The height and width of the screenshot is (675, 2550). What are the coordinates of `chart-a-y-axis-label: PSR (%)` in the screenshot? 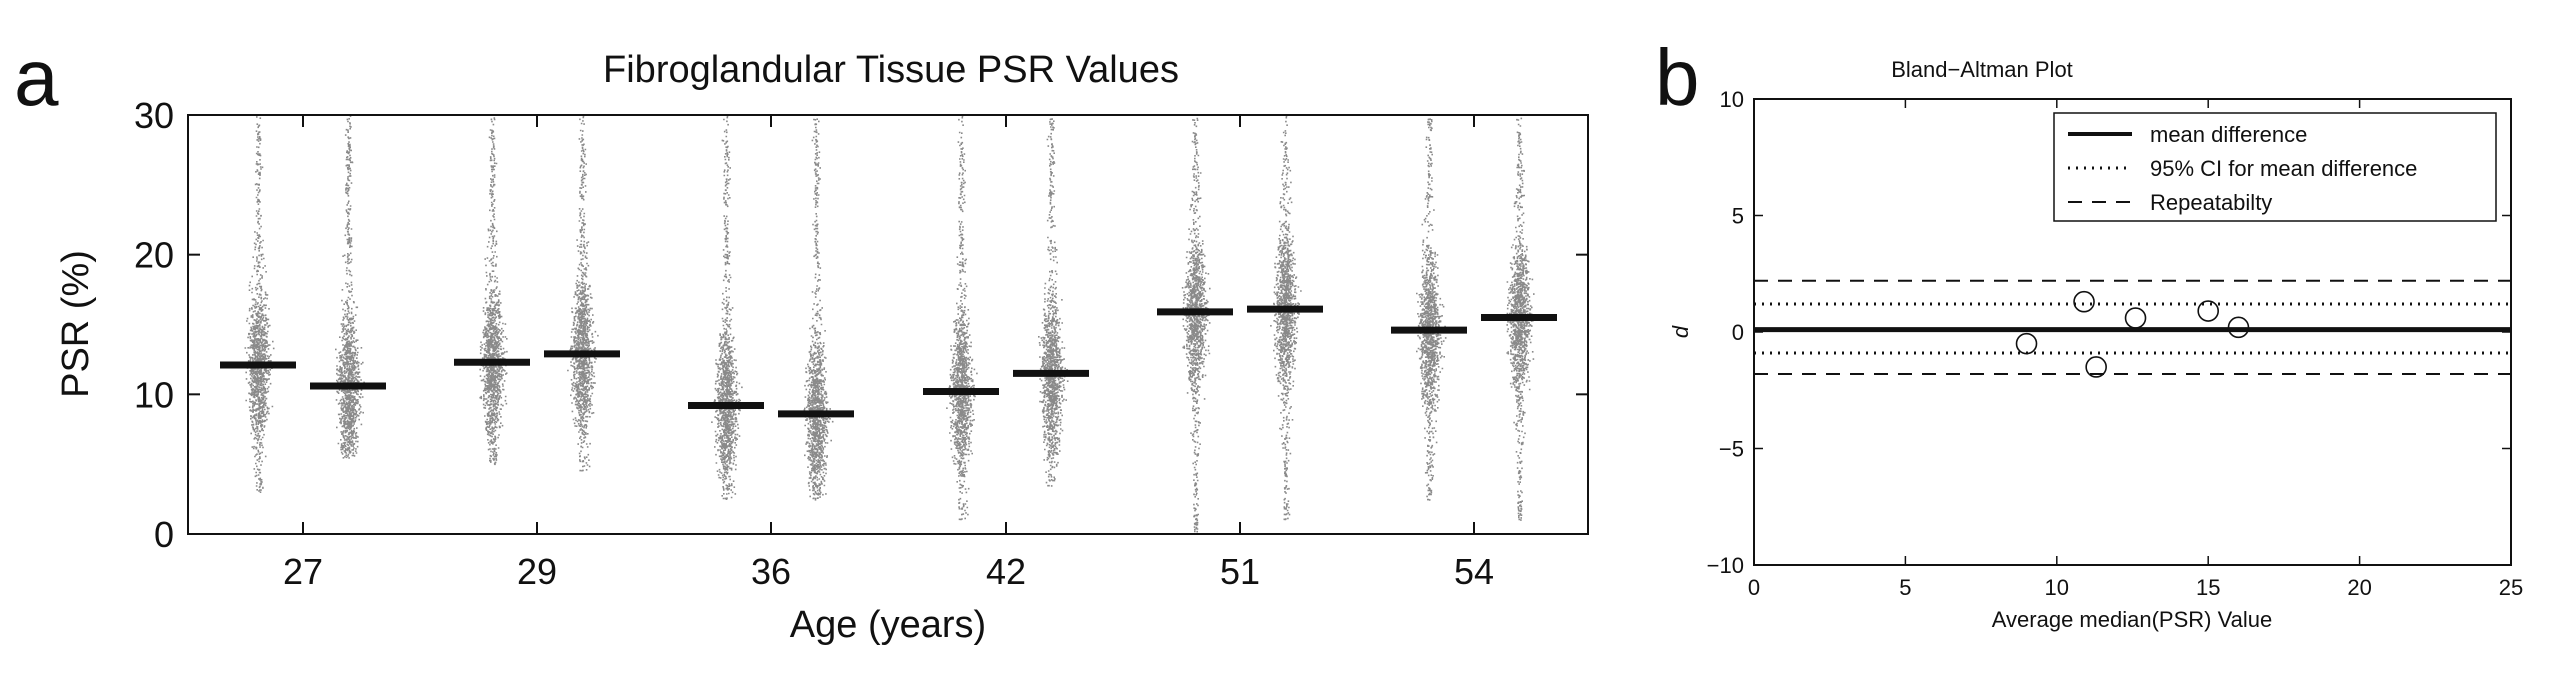 It's located at (76, 324).